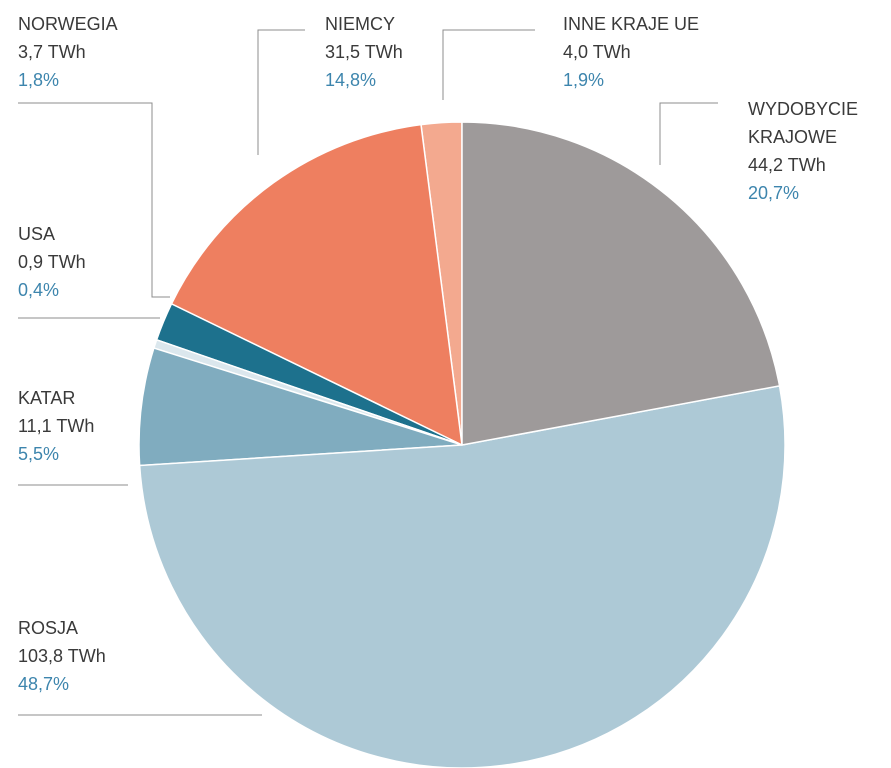 Image resolution: width=891 pixels, height=768 pixels. What do you see at coordinates (316, 285) in the screenshot?
I see `pie-slice` at bounding box center [316, 285].